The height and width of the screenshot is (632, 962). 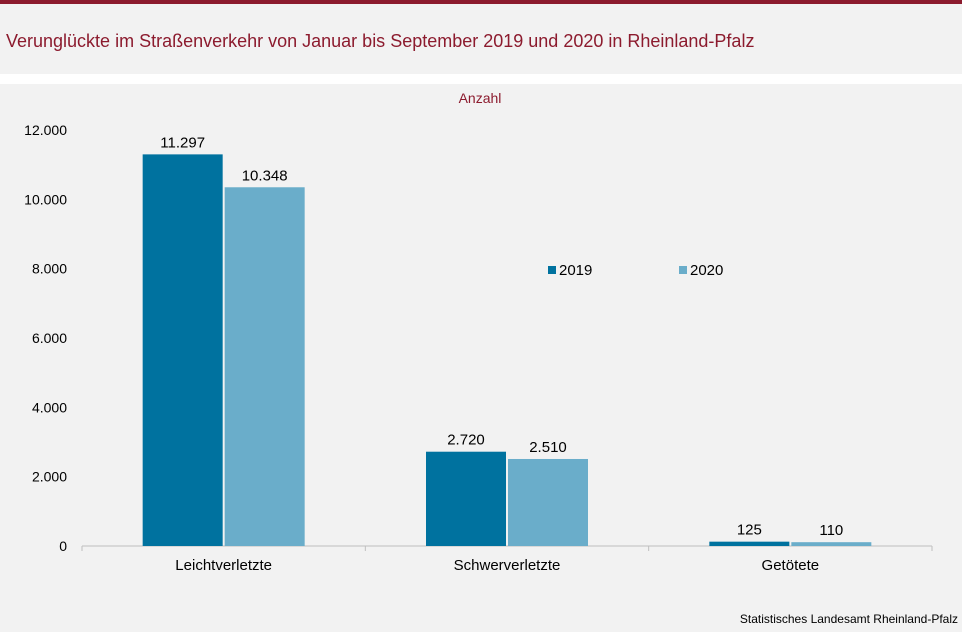 I want to click on source-note: Statistisches Landesamt Rheinland-Pfalz, so click(x=848, y=619).